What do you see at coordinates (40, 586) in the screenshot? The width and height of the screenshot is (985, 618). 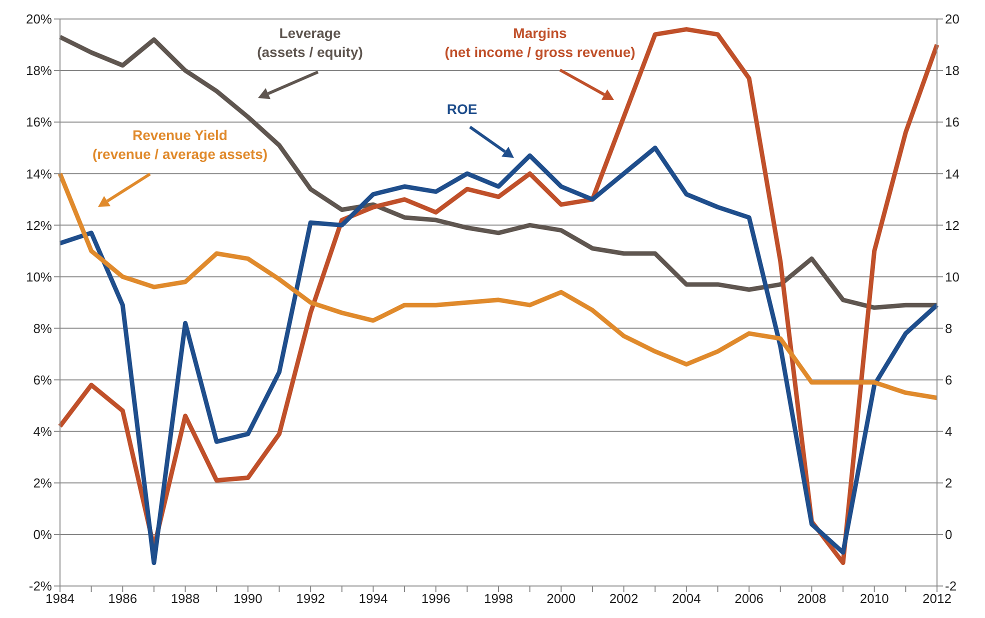 I see `y-tick-label: -2%` at bounding box center [40, 586].